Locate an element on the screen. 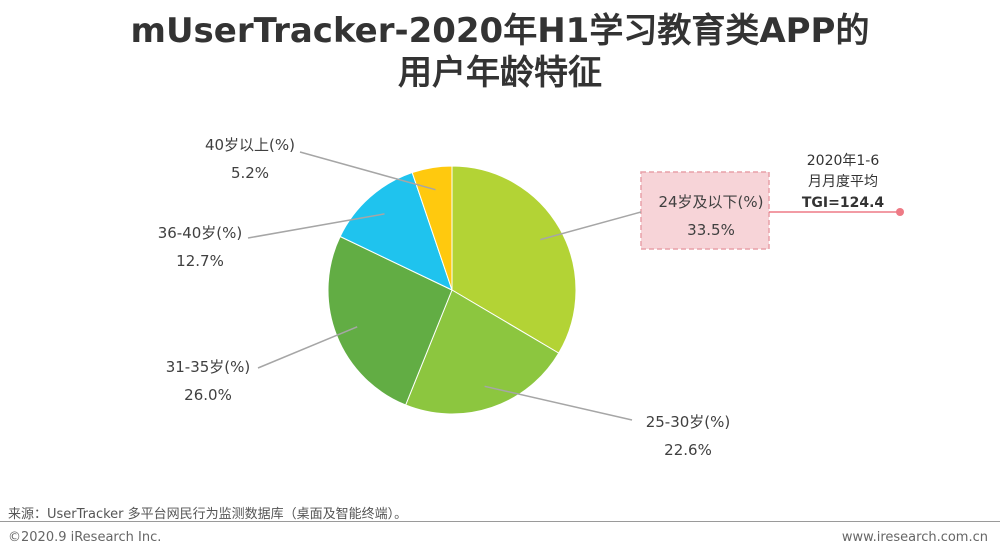 The width and height of the screenshot is (1000, 556). tgi-annotation-line-1: 2020年1-6 is located at coordinates (843, 161).